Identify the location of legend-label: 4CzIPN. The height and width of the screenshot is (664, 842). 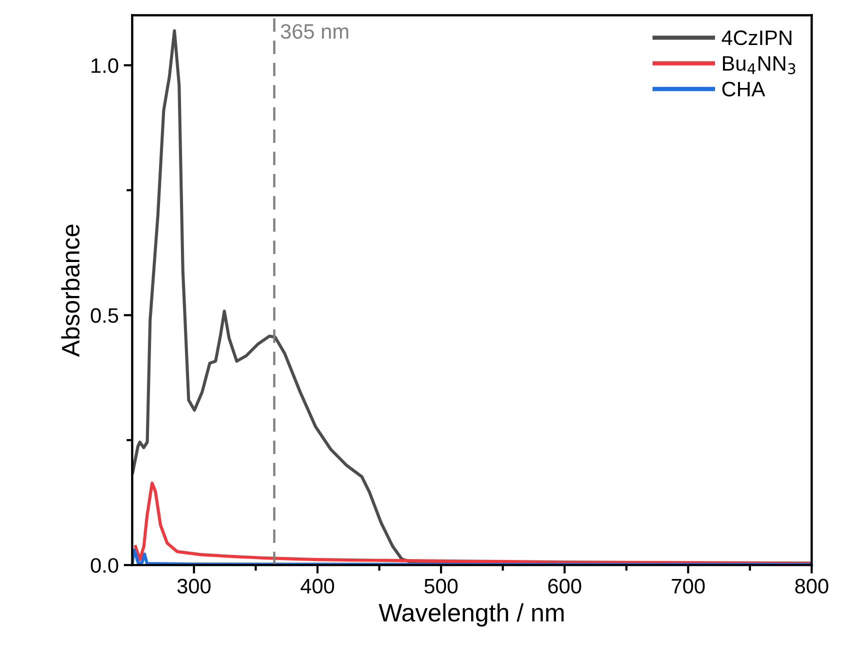
(757, 38).